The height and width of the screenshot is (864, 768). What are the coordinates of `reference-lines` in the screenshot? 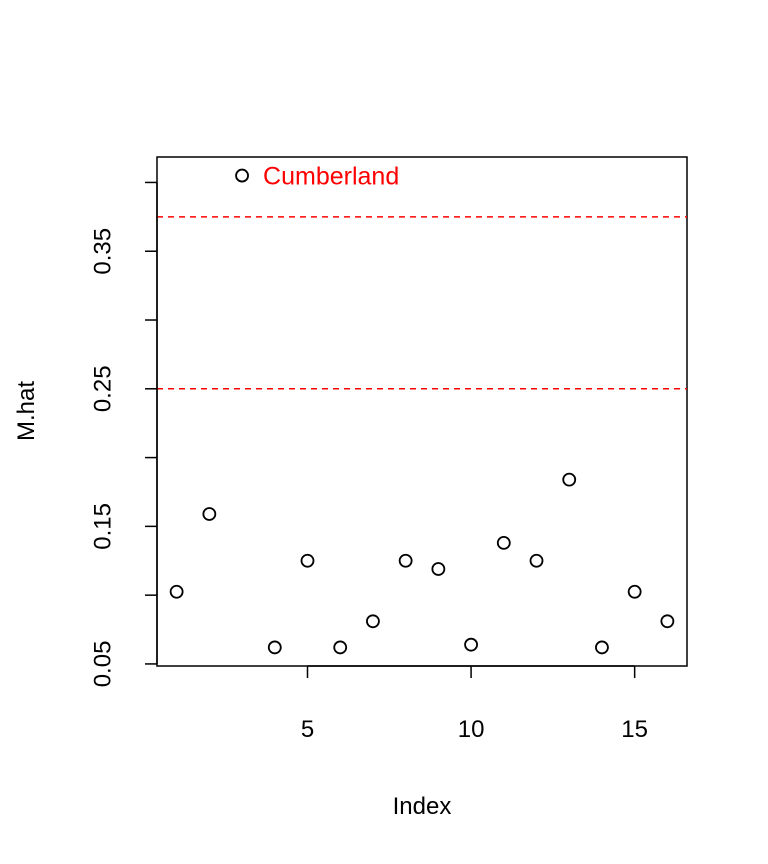 It's located at (422, 303).